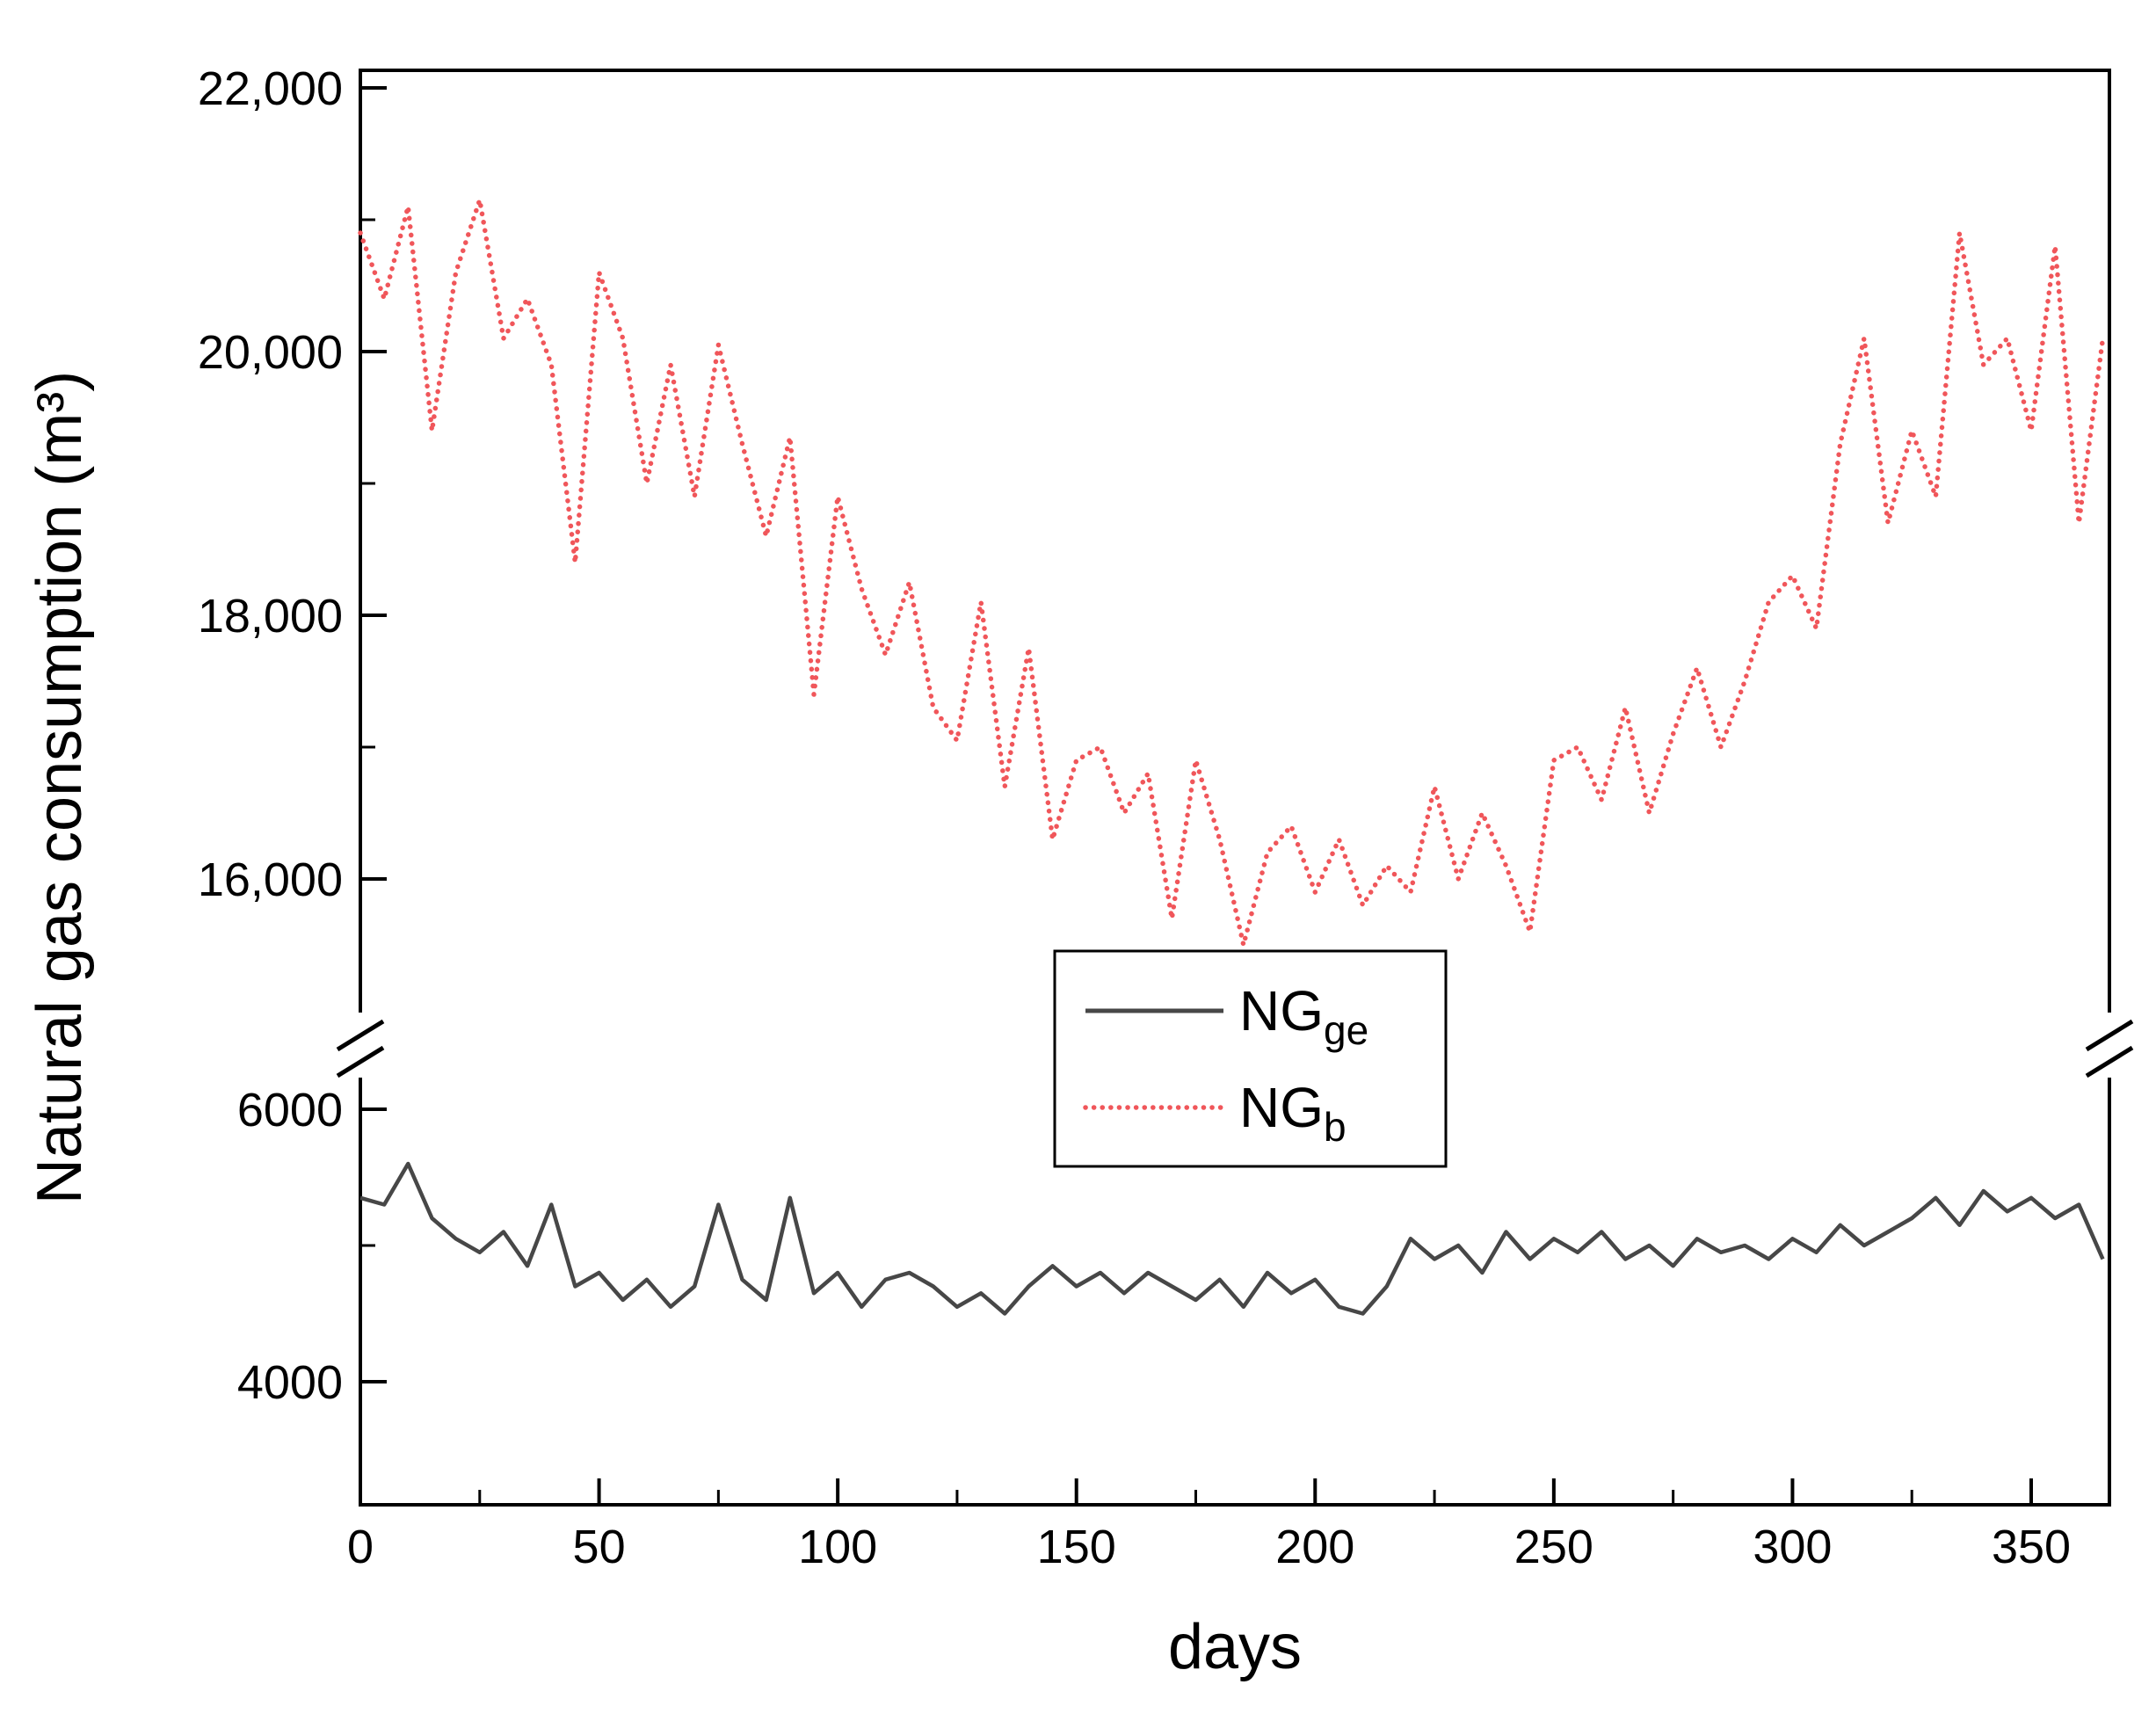 Image resolution: width=2156 pixels, height=1721 pixels. I want to click on axis-break-marks, so click(1235, 1045).